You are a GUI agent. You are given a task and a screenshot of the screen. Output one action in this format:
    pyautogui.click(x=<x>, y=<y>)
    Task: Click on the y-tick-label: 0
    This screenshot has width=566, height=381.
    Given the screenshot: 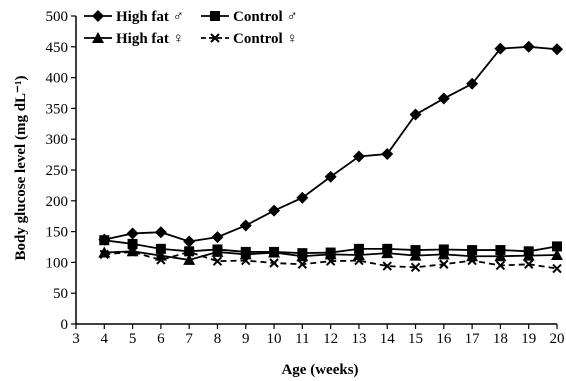 What is the action you would take?
    pyautogui.click(x=65, y=325)
    